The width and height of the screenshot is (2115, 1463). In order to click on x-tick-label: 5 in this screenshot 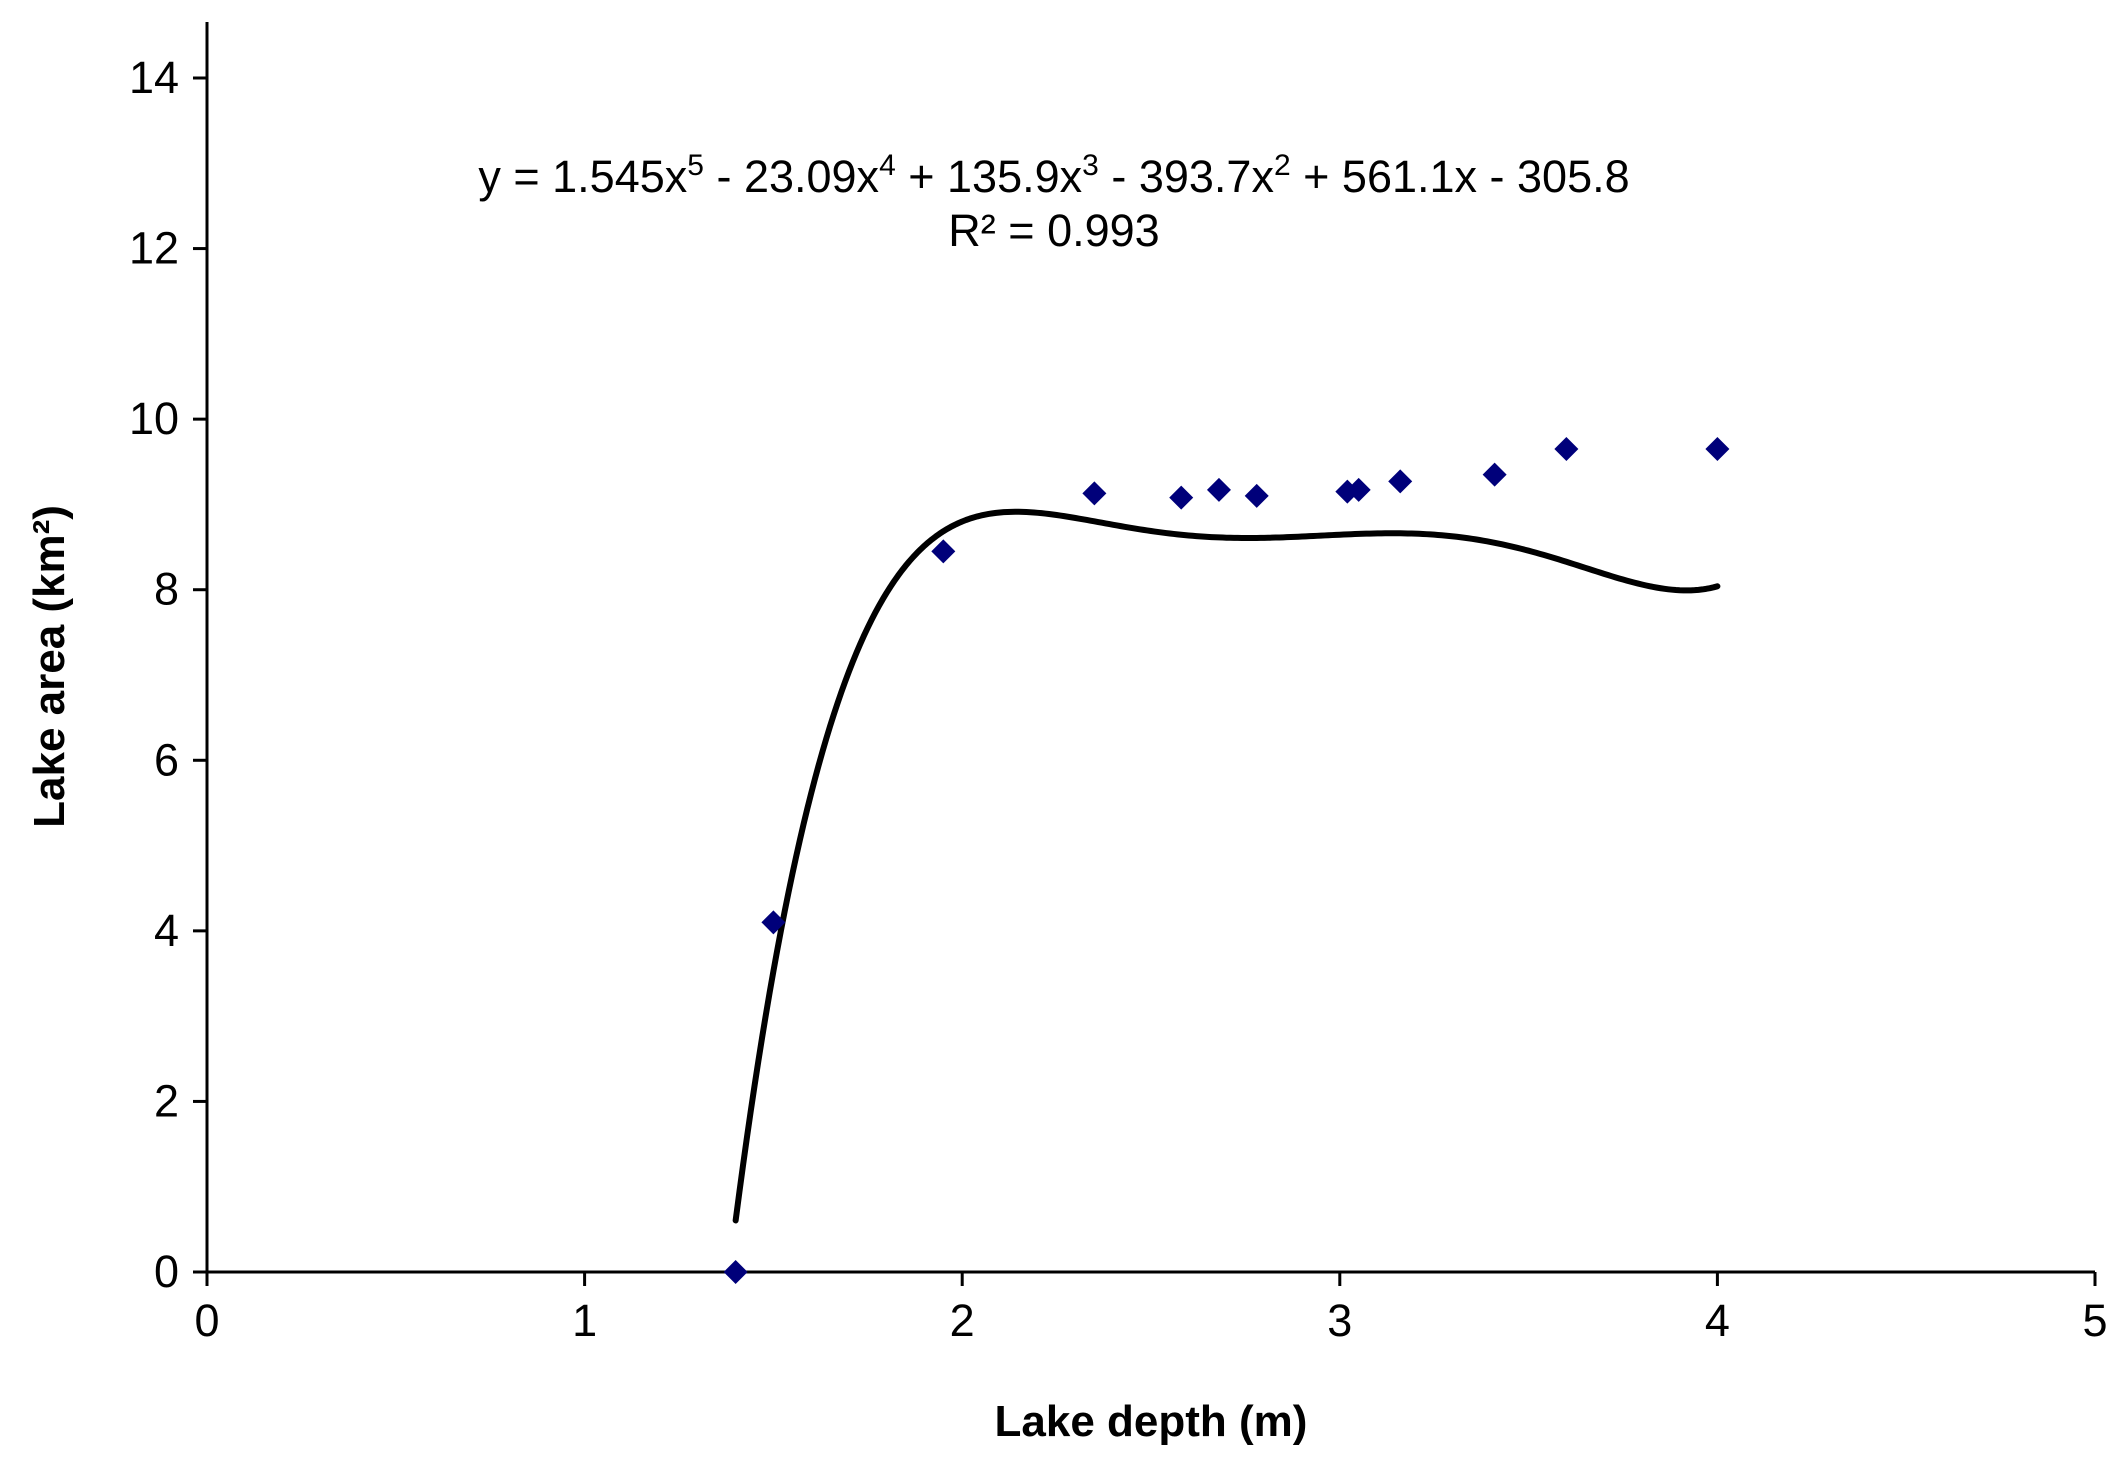, I will do `click(2094, 1320)`.